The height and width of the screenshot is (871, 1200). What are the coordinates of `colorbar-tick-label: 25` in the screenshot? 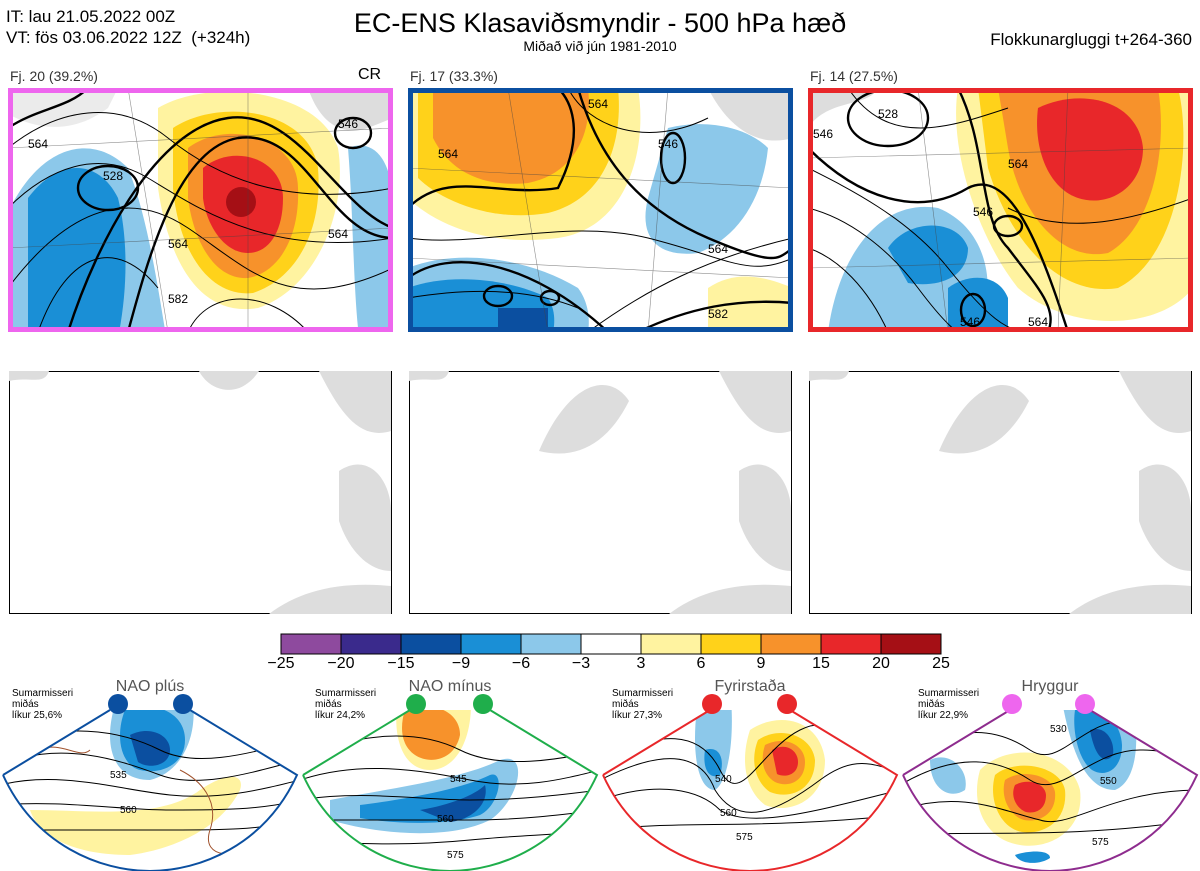 It's located at (941, 663).